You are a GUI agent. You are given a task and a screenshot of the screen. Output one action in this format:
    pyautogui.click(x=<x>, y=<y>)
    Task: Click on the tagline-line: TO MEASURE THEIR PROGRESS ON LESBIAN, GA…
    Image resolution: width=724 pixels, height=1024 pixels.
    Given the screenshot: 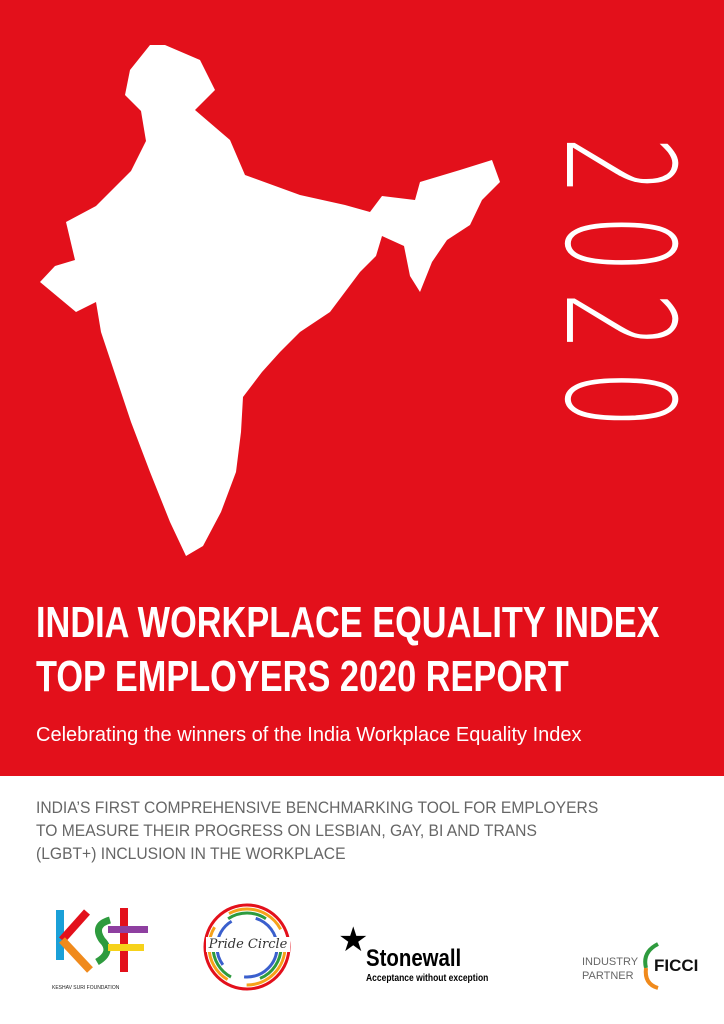 What is the action you would take?
    pyautogui.click(x=286, y=830)
    